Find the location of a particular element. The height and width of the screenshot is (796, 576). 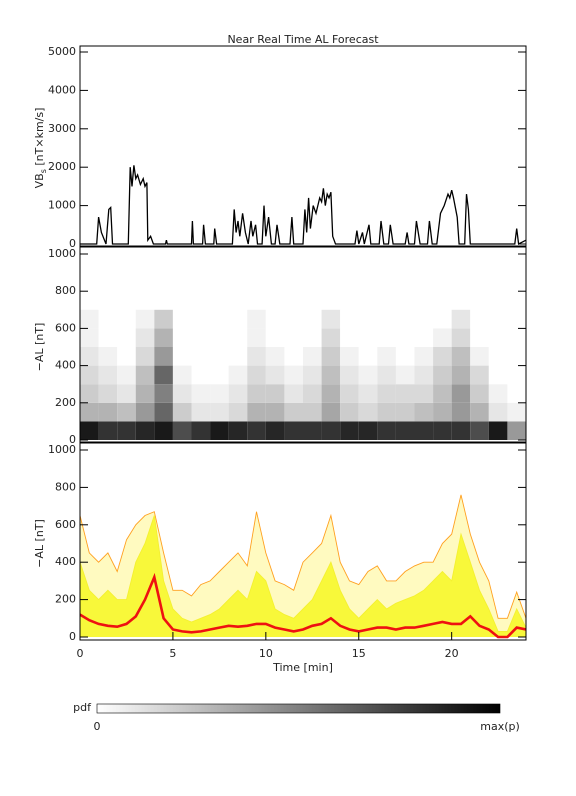

vbs-line is located at coordinates (303, 205).